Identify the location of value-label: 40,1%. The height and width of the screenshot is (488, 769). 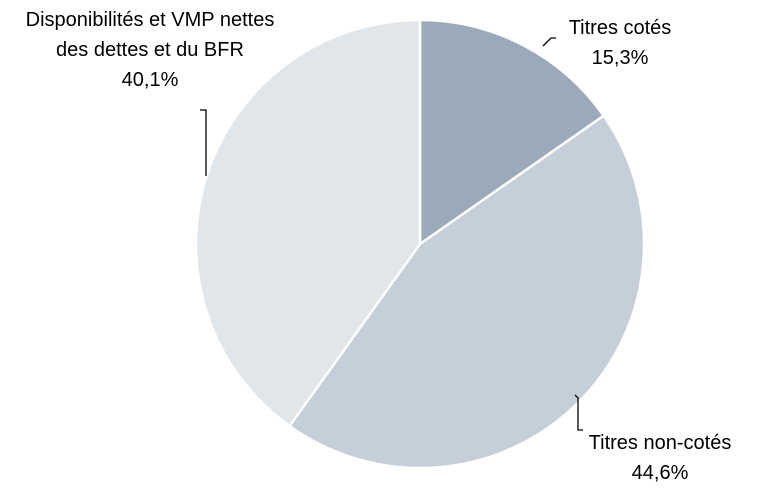
(150, 80).